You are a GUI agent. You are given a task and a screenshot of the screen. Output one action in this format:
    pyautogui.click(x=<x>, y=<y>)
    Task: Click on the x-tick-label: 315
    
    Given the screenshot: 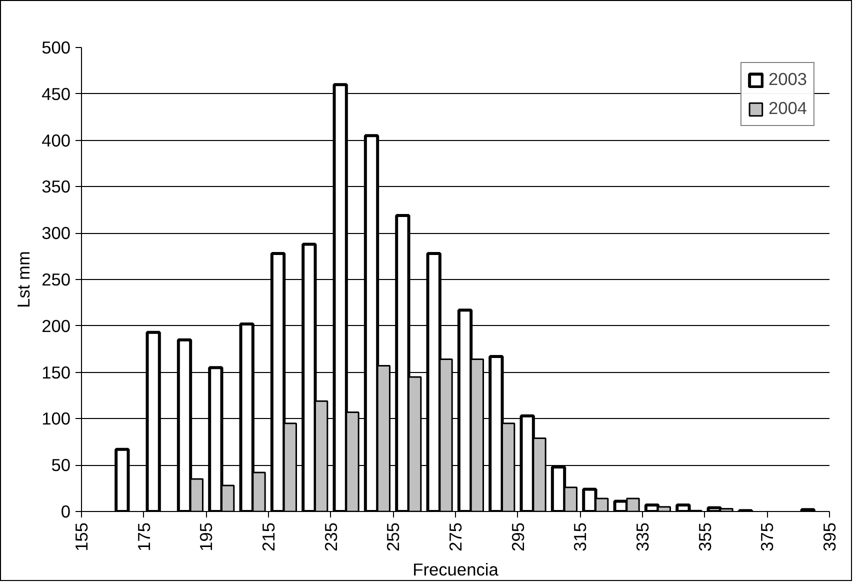 What is the action you would take?
    pyautogui.click(x=580, y=537)
    